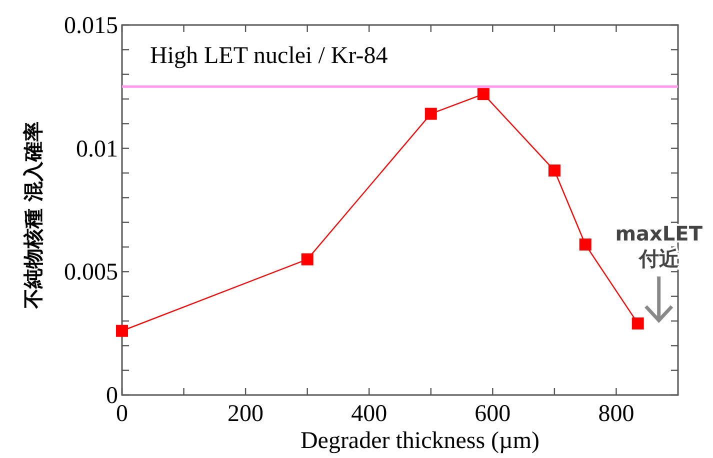  I want to click on x-tick-label: 600, so click(492, 414).